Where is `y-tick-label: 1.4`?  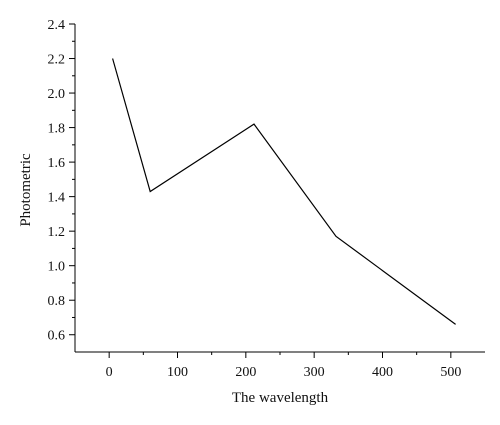
y-tick-label: 1.4 is located at coordinates (57, 198).